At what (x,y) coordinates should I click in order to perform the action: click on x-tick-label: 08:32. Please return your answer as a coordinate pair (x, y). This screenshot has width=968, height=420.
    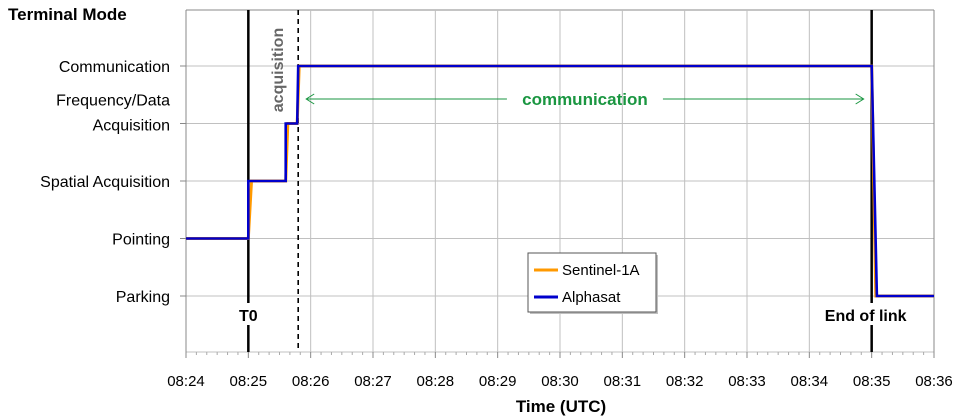
    Looking at the image, I should click on (685, 381).